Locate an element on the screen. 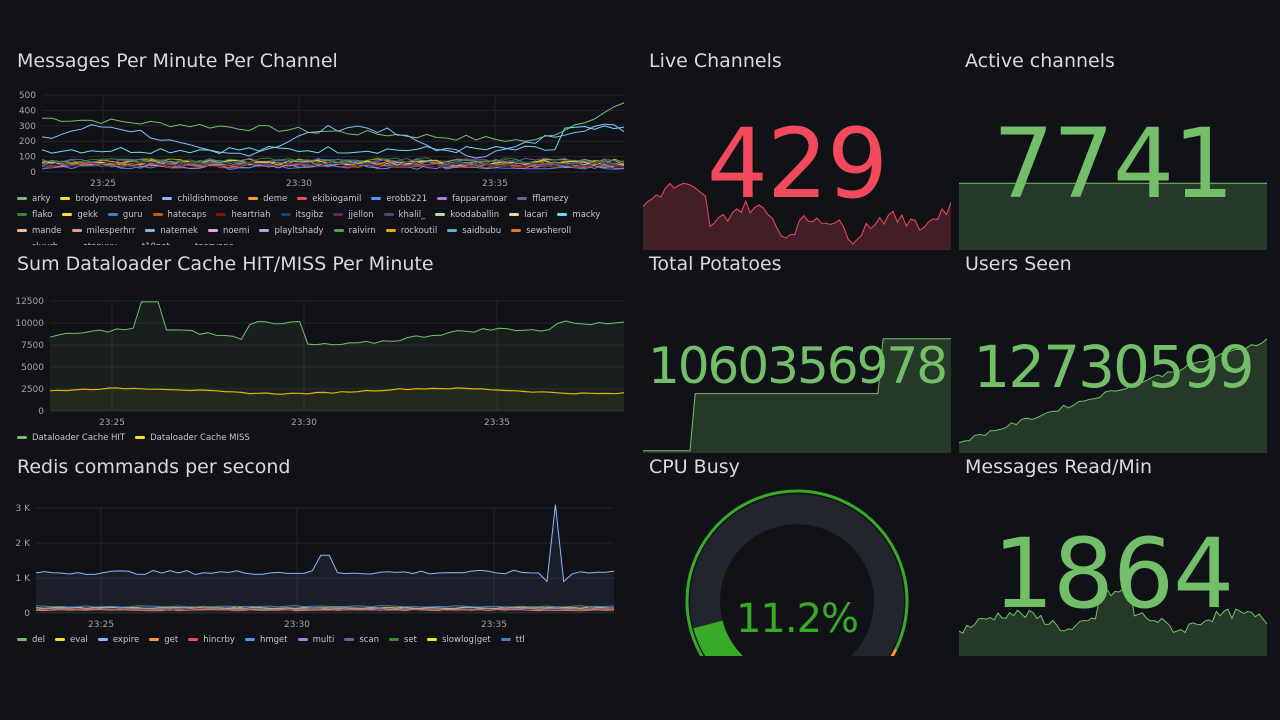 The width and height of the screenshot is (1280, 720). legend-item: noemi is located at coordinates (228, 231).